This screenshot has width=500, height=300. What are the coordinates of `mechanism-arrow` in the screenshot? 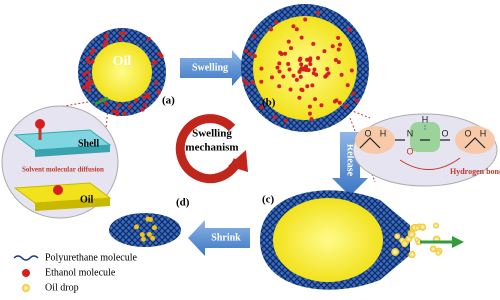 It's located at (209, 149).